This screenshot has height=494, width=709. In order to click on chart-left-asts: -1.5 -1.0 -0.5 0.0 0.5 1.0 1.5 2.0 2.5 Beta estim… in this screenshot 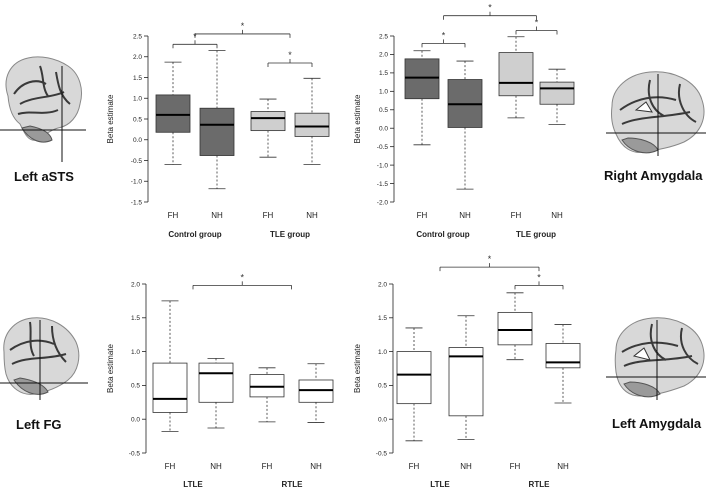, I will do `click(218, 130)`.